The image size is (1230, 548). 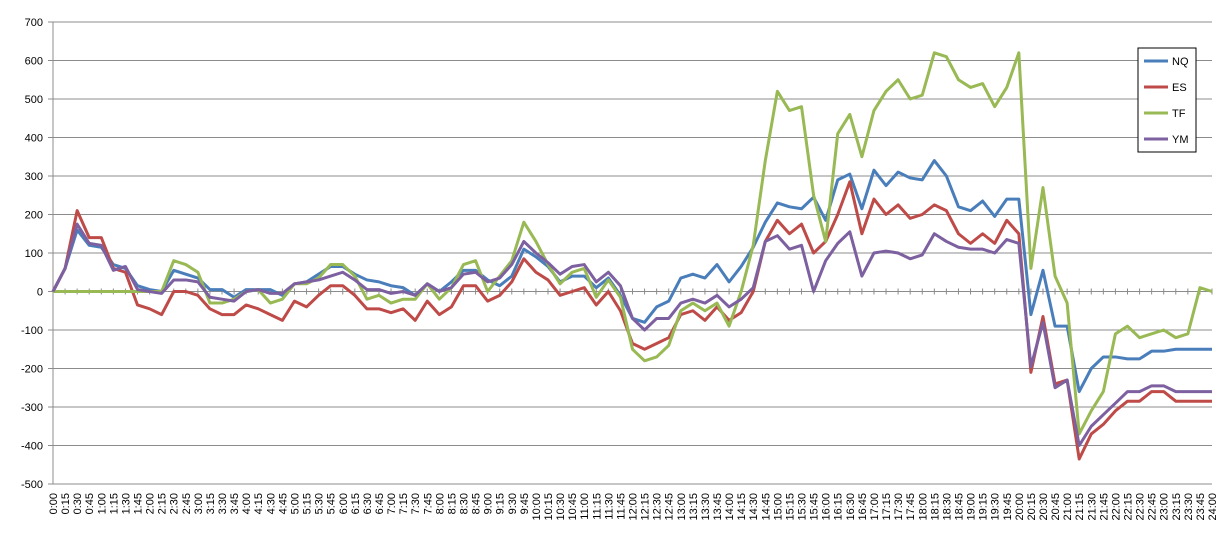 I want to click on x-tick-label: 19:15, so click(x=984, y=507).